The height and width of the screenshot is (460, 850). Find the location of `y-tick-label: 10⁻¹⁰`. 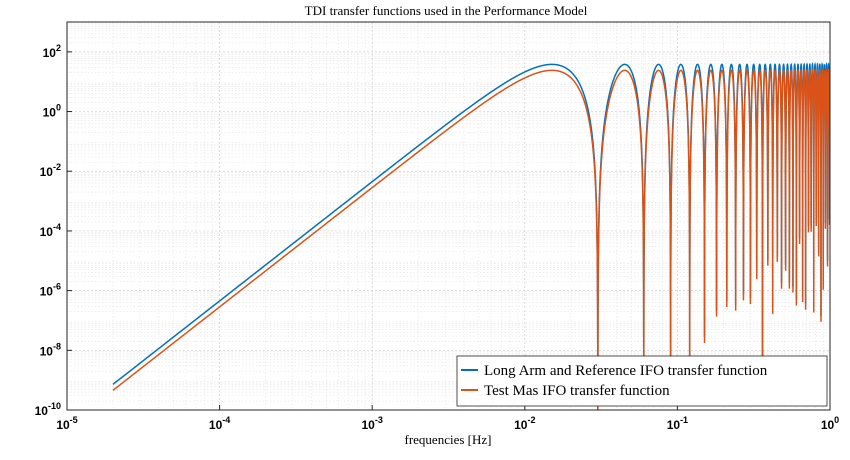

y-tick-label: 10⁻¹⁰ is located at coordinates (48, 409).